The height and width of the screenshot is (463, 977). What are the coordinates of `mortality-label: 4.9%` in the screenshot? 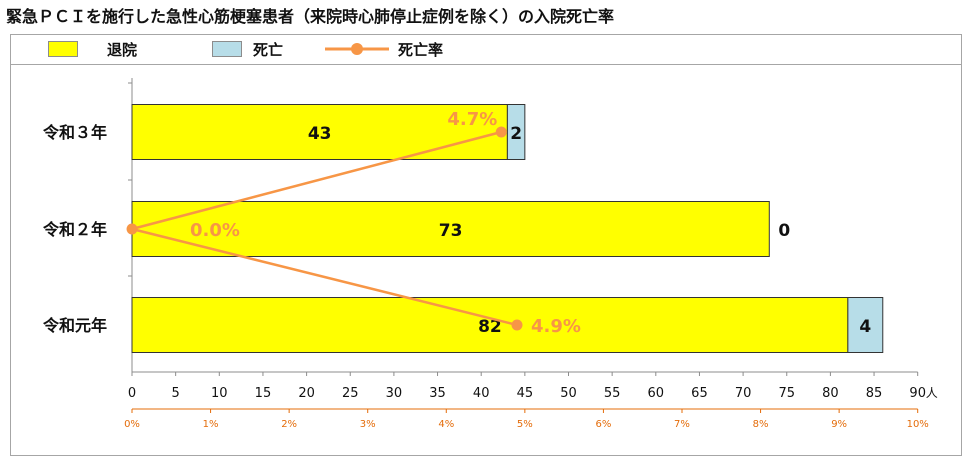 It's located at (556, 326).